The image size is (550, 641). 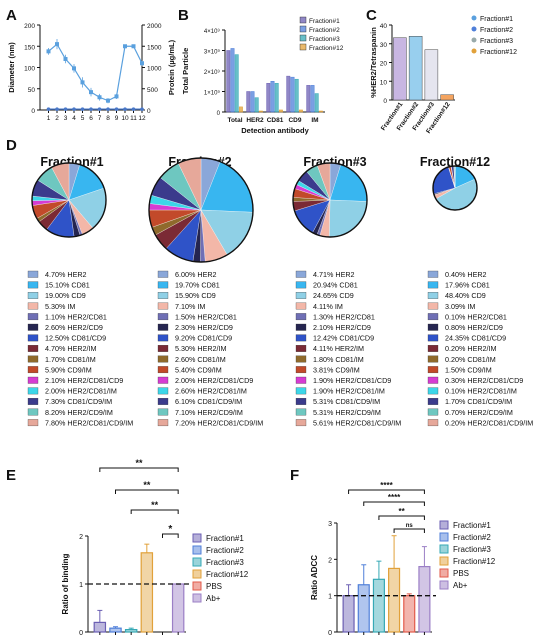 What do you see at coordinates (330, 560) in the screenshot?
I see `f-y-tick-label: 2` at bounding box center [330, 560].